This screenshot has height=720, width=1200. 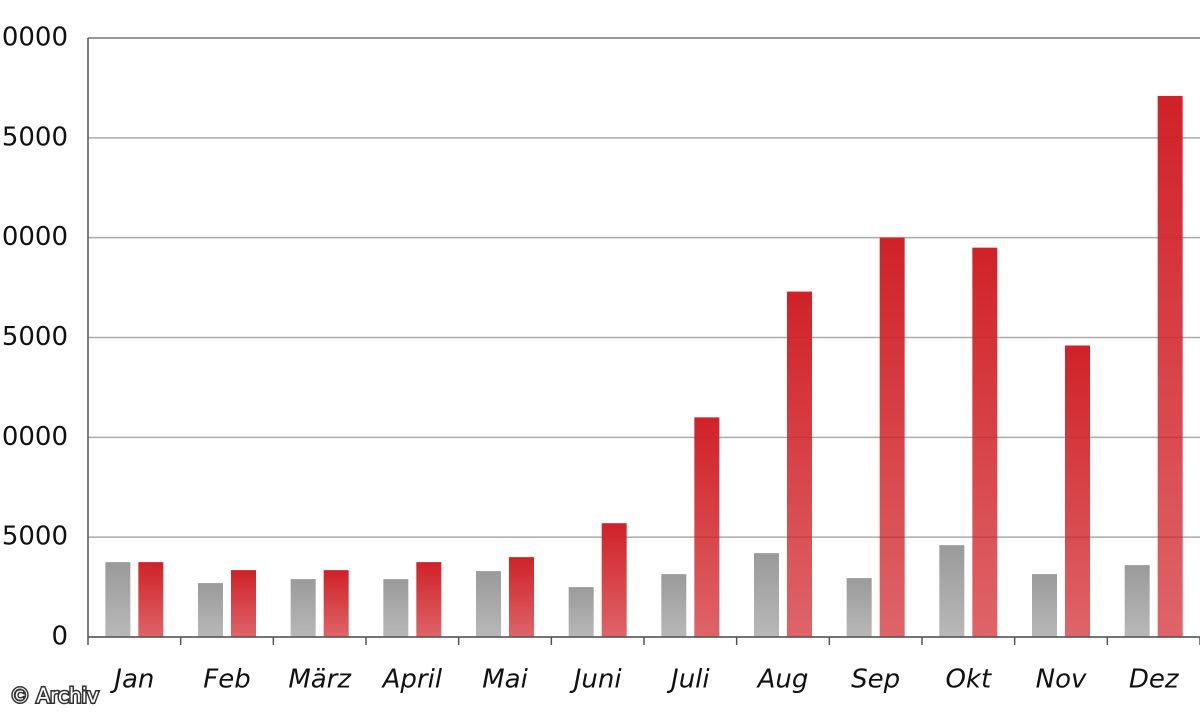 I want to click on x-tick-label: März, so click(x=320, y=680).